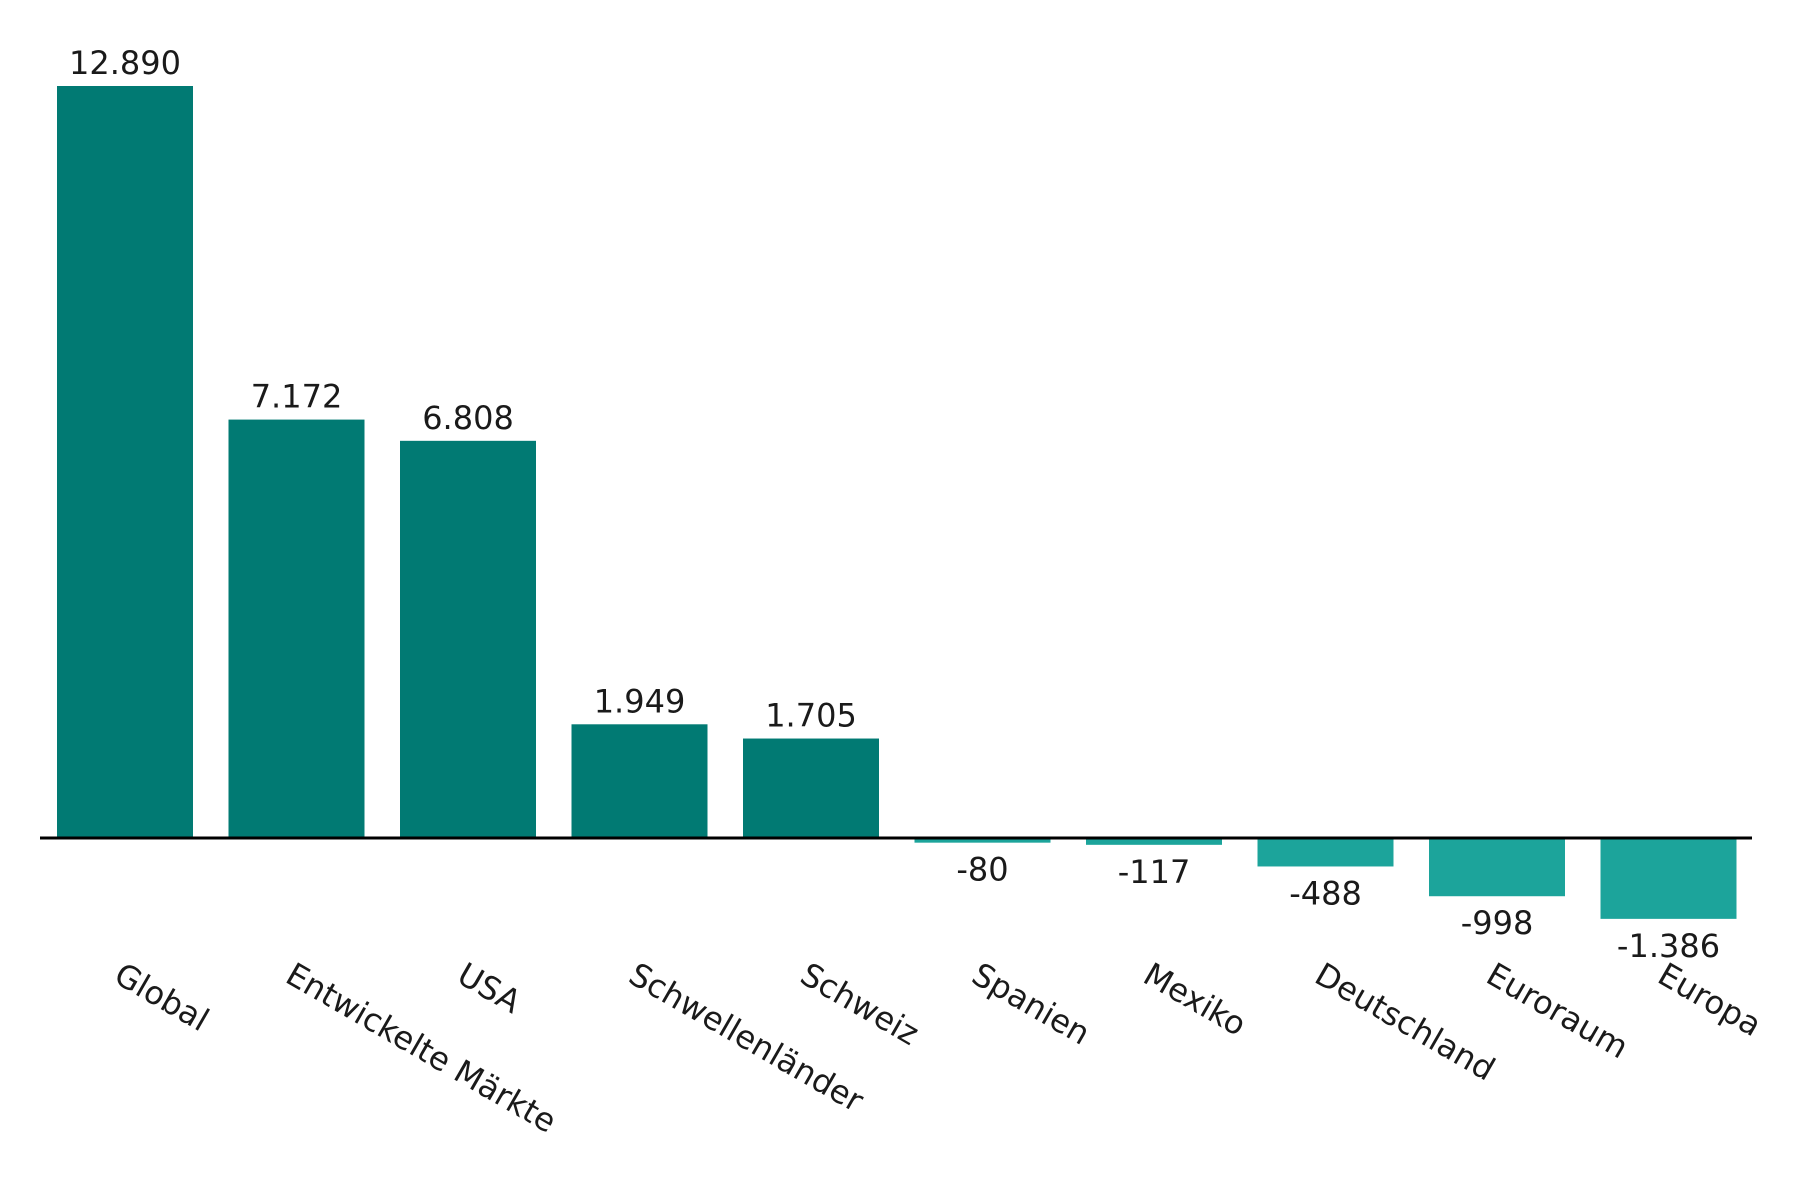 The image size is (1800, 1200). What do you see at coordinates (1710, 999) in the screenshot?
I see `x-tick-label-9: Europa` at bounding box center [1710, 999].